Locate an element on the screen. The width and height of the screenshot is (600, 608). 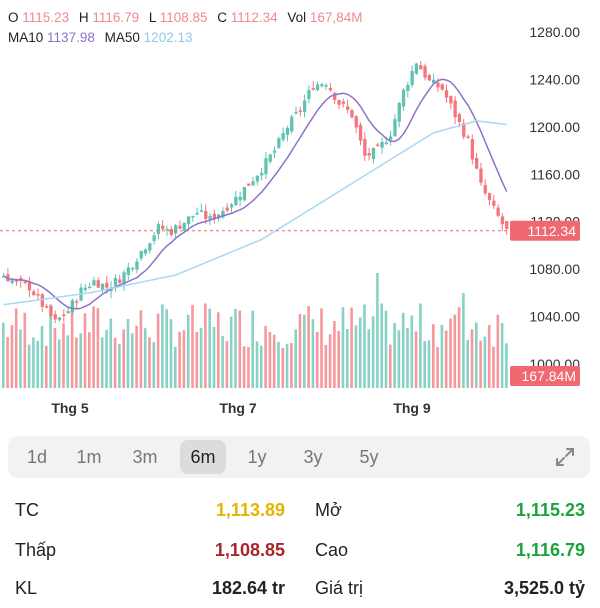
tab-6m: 6m is located at coordinates (203, 457).